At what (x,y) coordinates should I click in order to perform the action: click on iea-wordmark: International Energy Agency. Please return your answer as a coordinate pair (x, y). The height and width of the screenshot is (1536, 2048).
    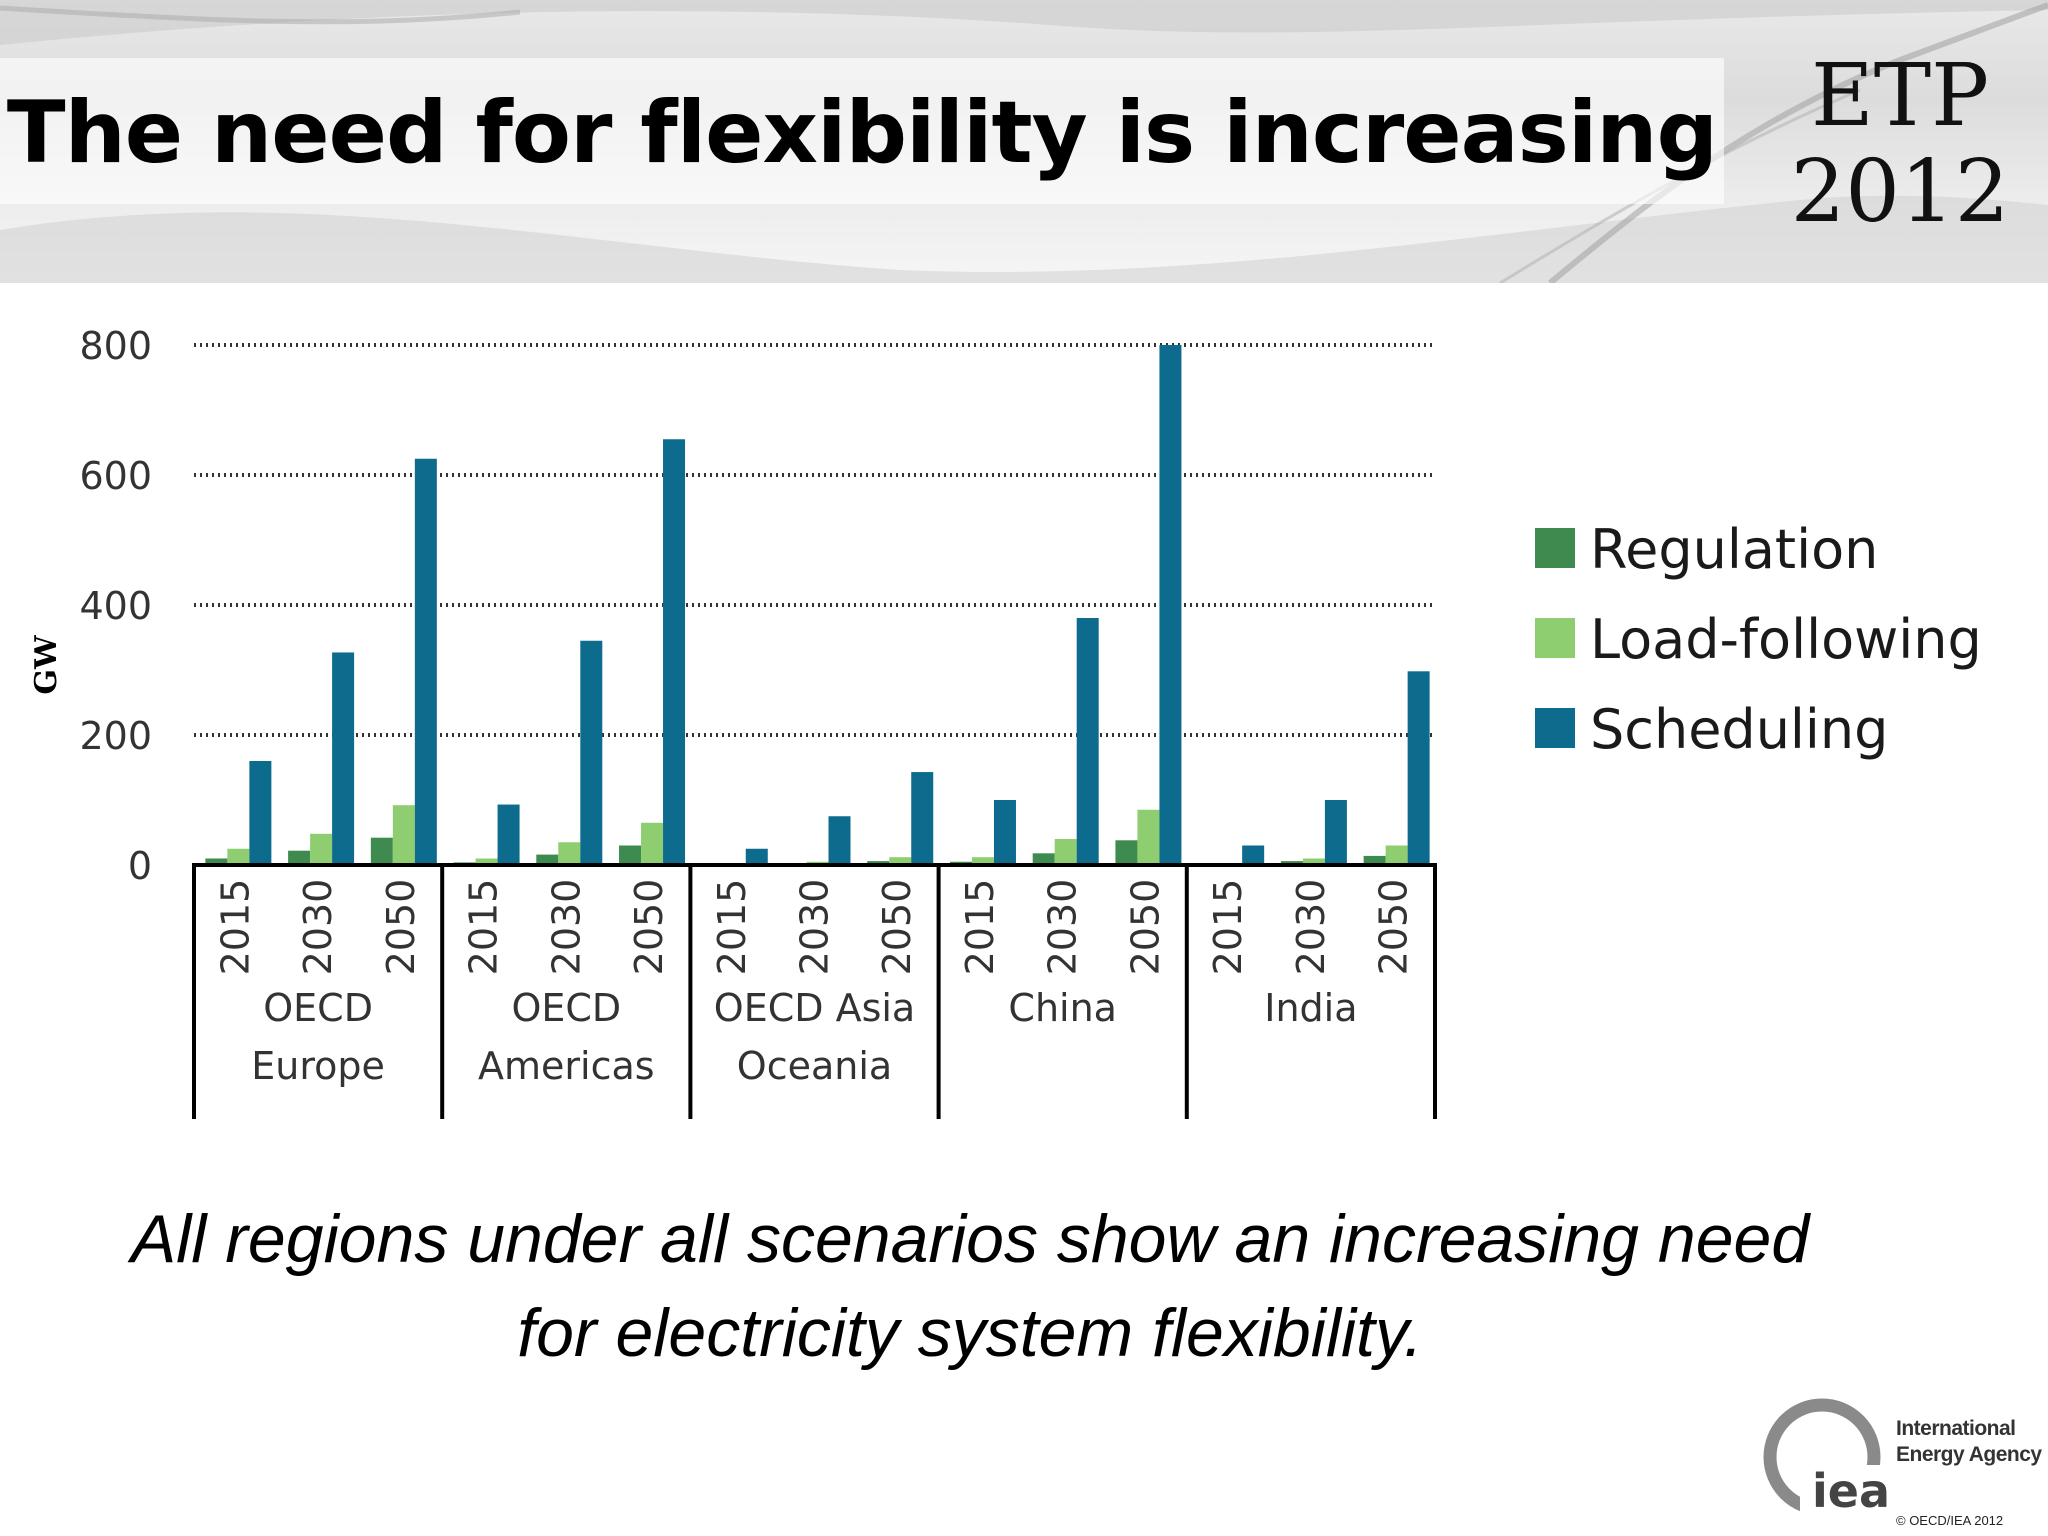
    Looking at the image, I should click on (1969, 1442).